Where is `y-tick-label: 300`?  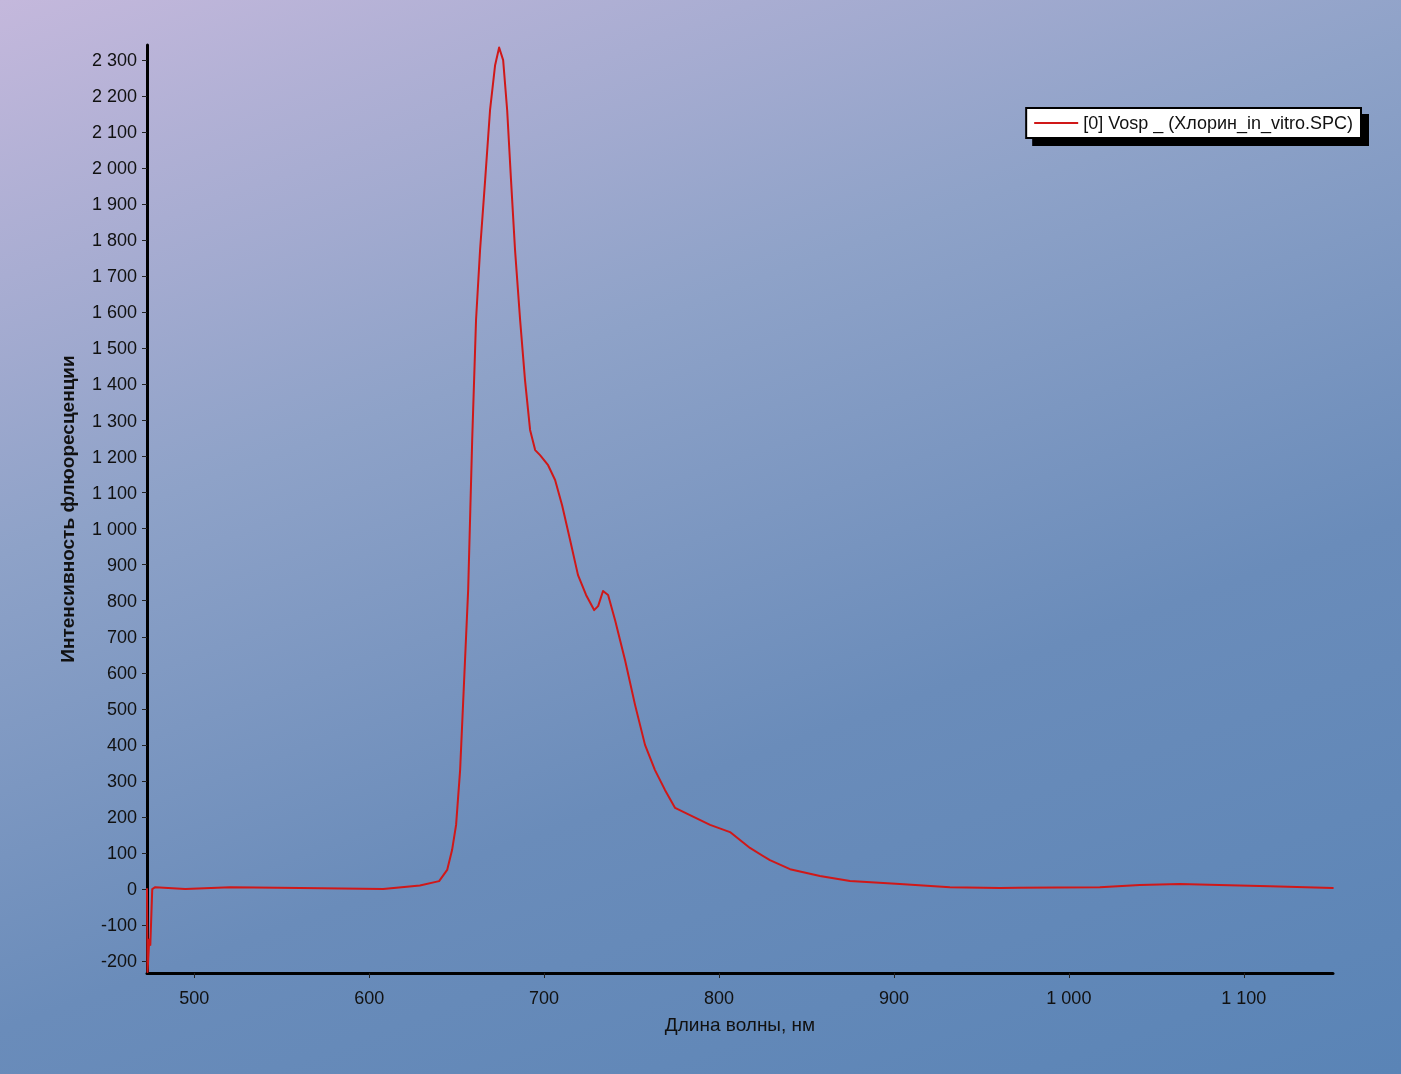
y-tick-label: 300 is located at coordinates (121, 780).